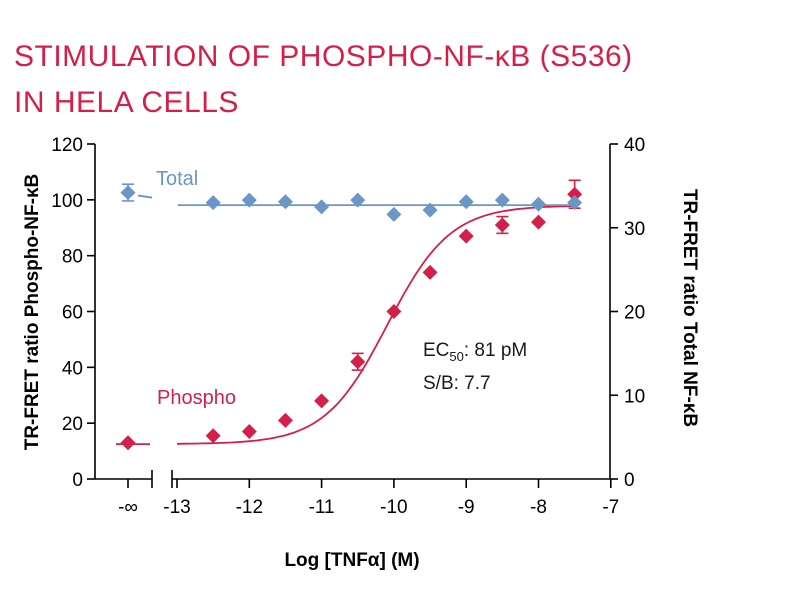 This screenshot has height=600, width=800. Describe the element at coordinates (32, 312) in the screenshot. I see `left-y-axis-label: TR-FRET ratio Phospho-NF-κB` at that location.